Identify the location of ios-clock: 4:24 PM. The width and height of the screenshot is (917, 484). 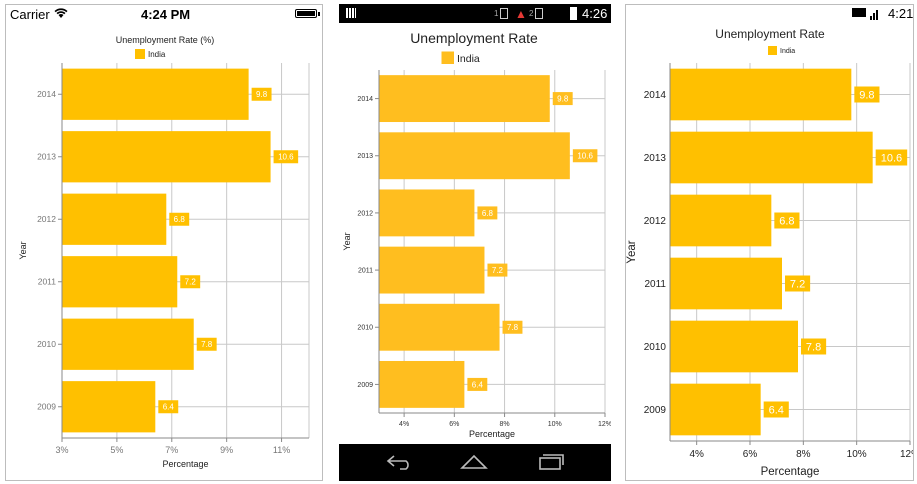
(166, 14).